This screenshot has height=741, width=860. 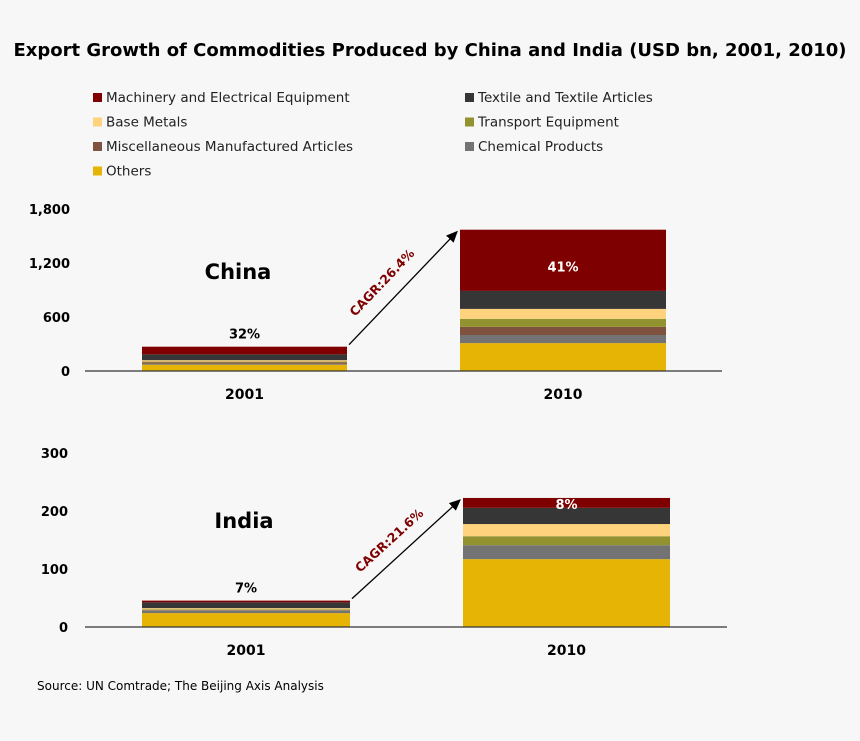 What do you see at coordinates (228, 98) in the screenshot?
I see `legend-label: Machinery and Electrical Equipment` at bounding box center [228, 98].